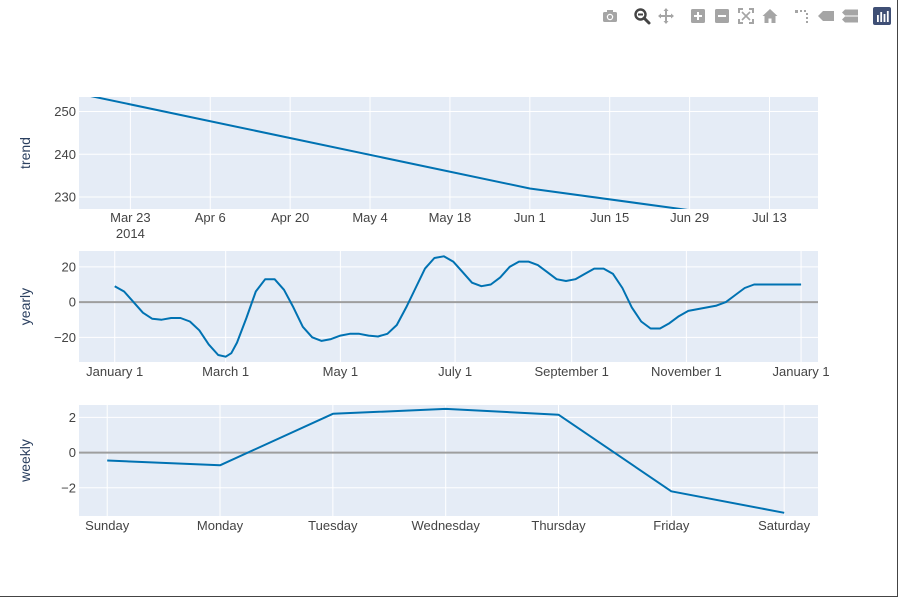 The height and width of the screenshot is (598, 899). I want to click on yearly-x-tick-label: March 1, so click(225, 371).